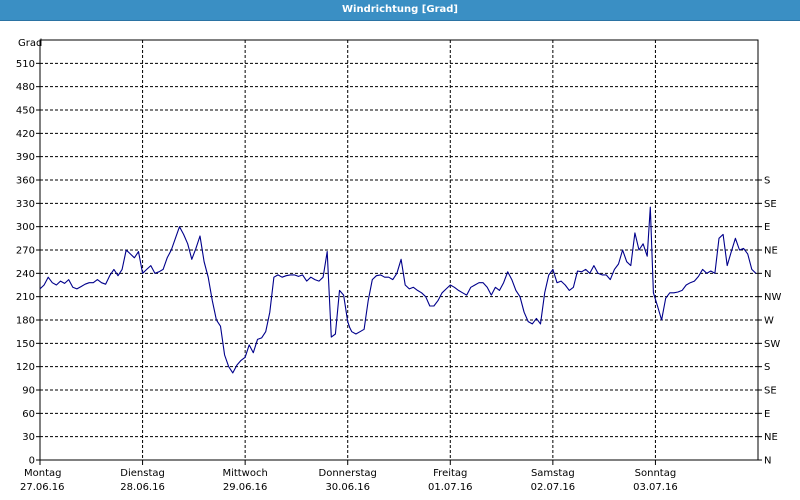 The image size is (800, 500). Describe the element at coordinates (772, 297) in the screenshot. I see `compass-label: NW` at that location.